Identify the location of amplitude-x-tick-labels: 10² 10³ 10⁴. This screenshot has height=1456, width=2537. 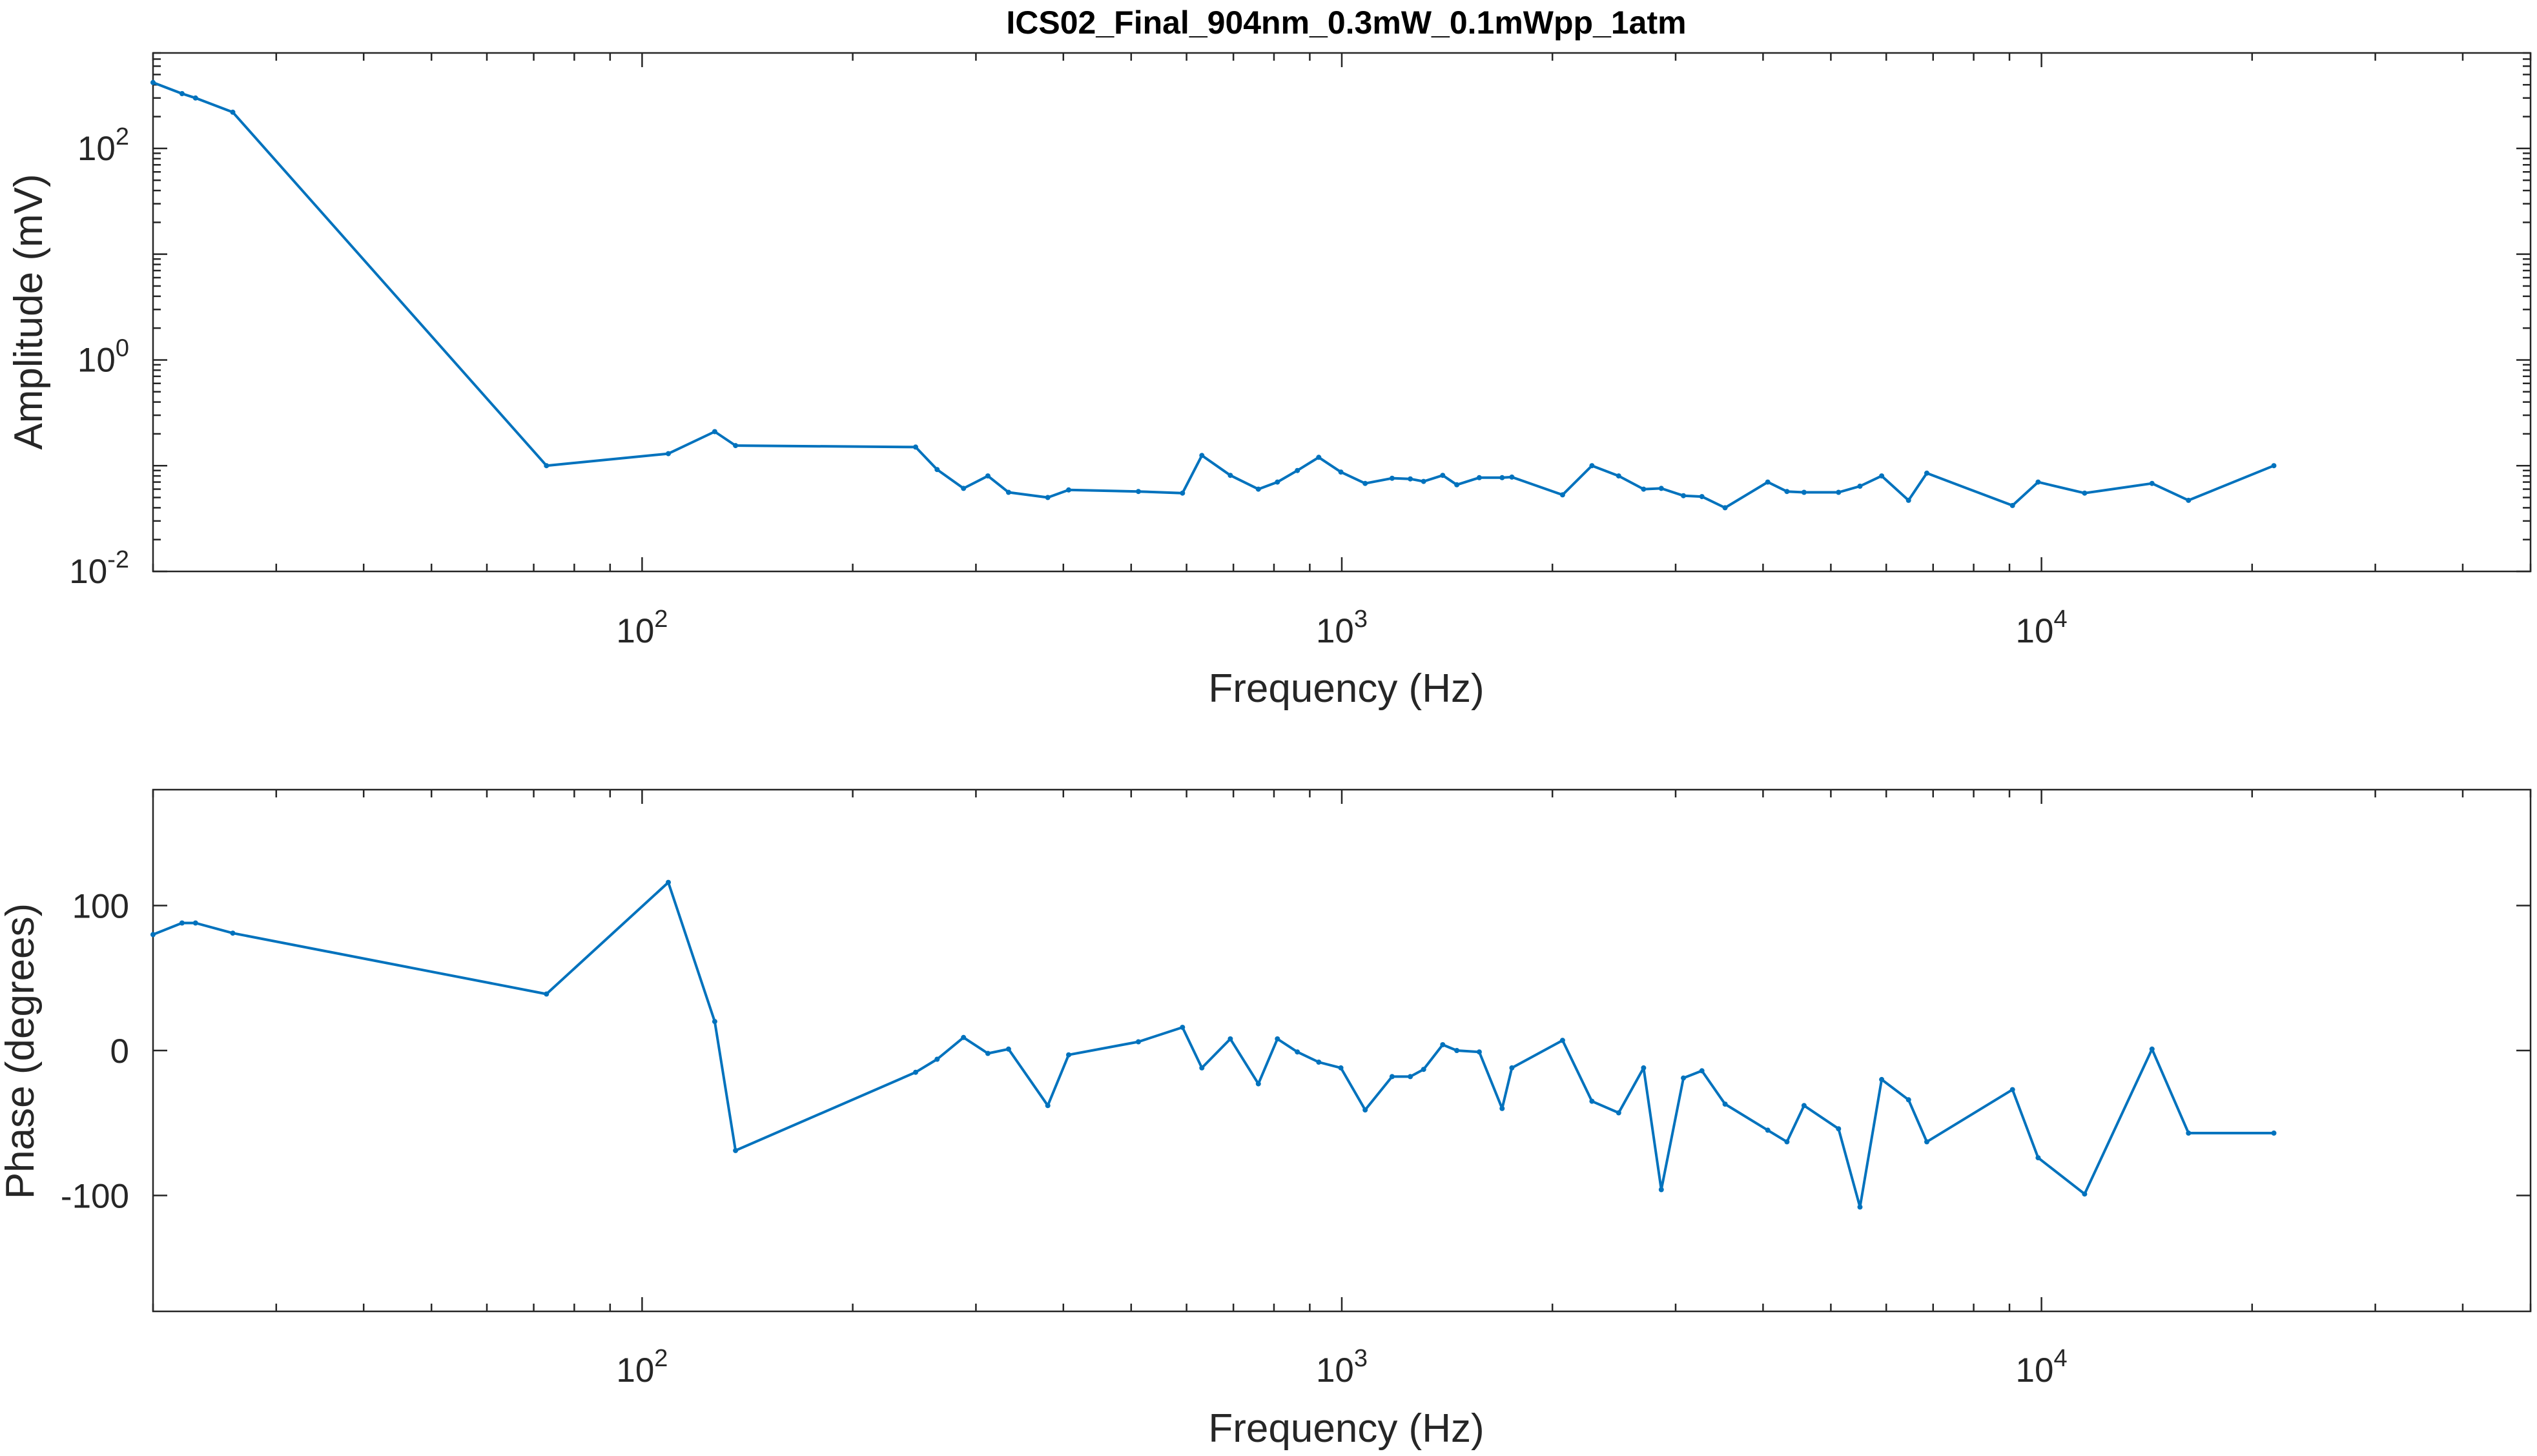
(1341, 628).